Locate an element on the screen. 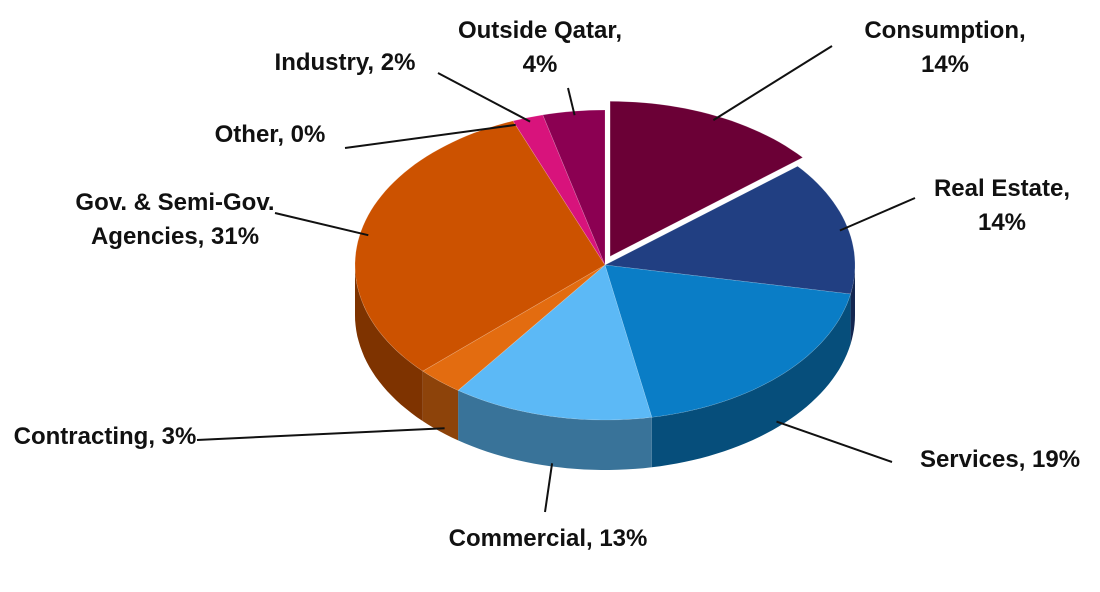  data-label: Consumption, 14% is located at coordinates (945, 47).